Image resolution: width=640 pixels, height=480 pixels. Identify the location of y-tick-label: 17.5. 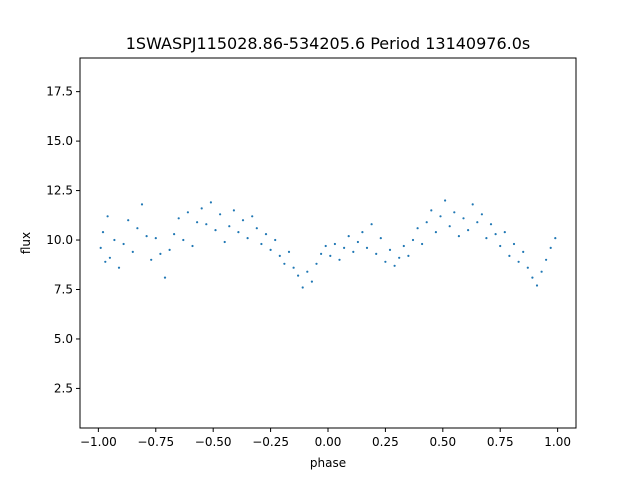
(59, 92).